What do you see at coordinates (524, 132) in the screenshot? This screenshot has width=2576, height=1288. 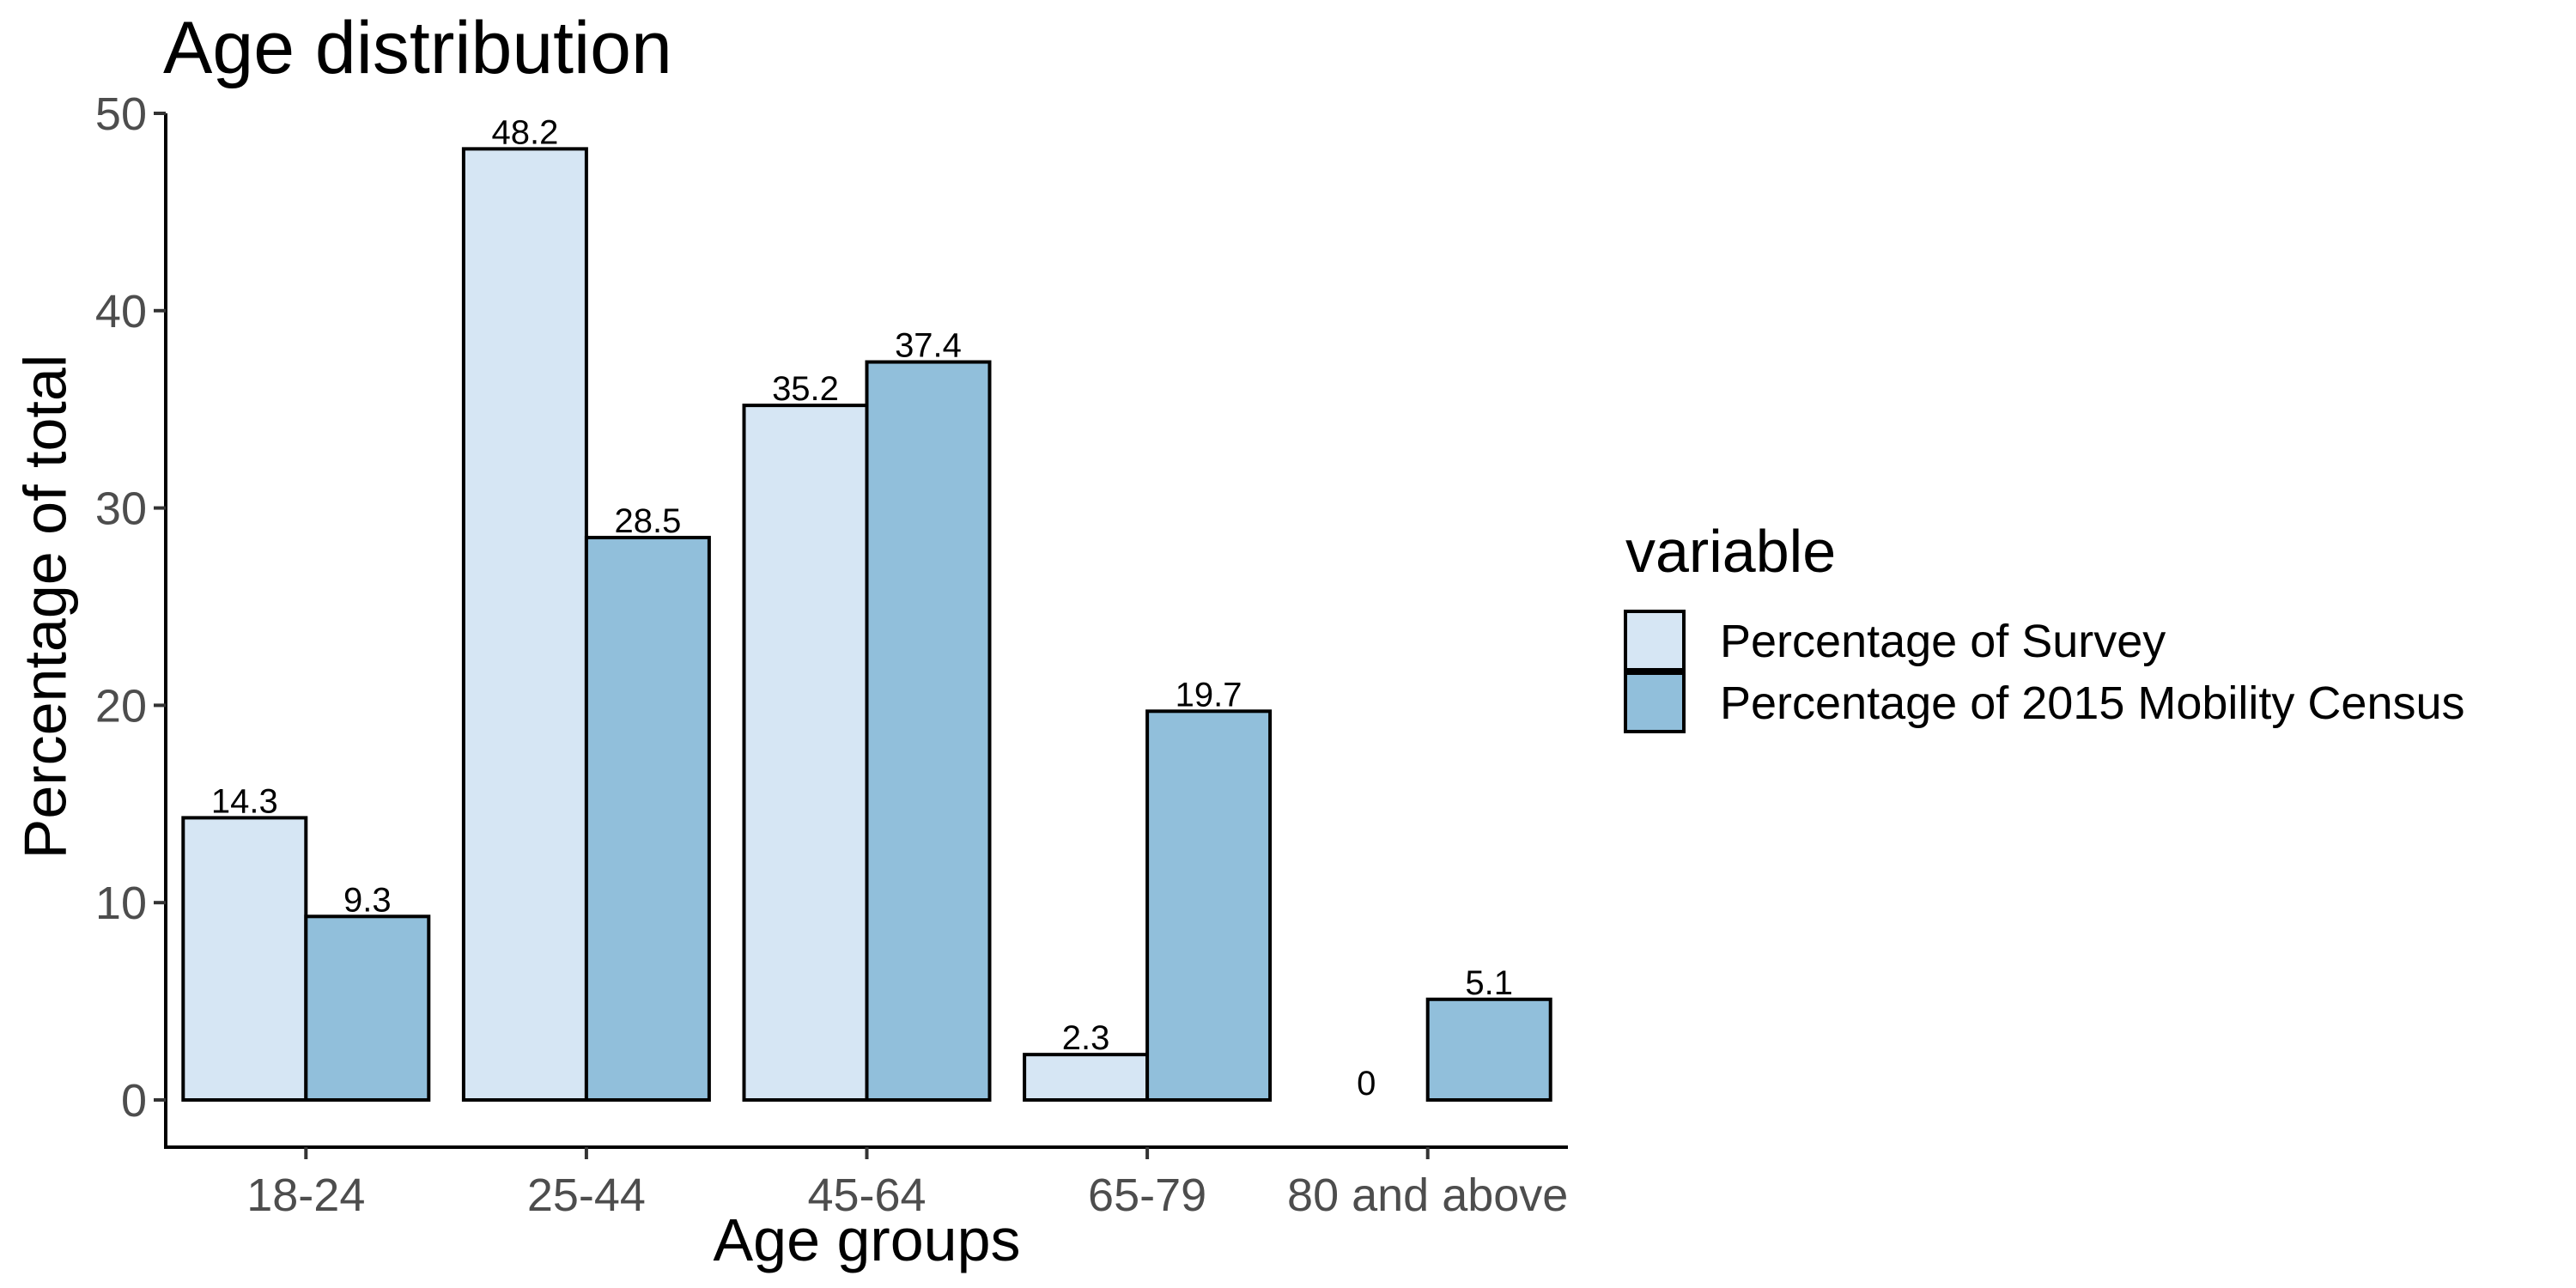 I see `data-label: 48.2` at bounding box center [524, 132].